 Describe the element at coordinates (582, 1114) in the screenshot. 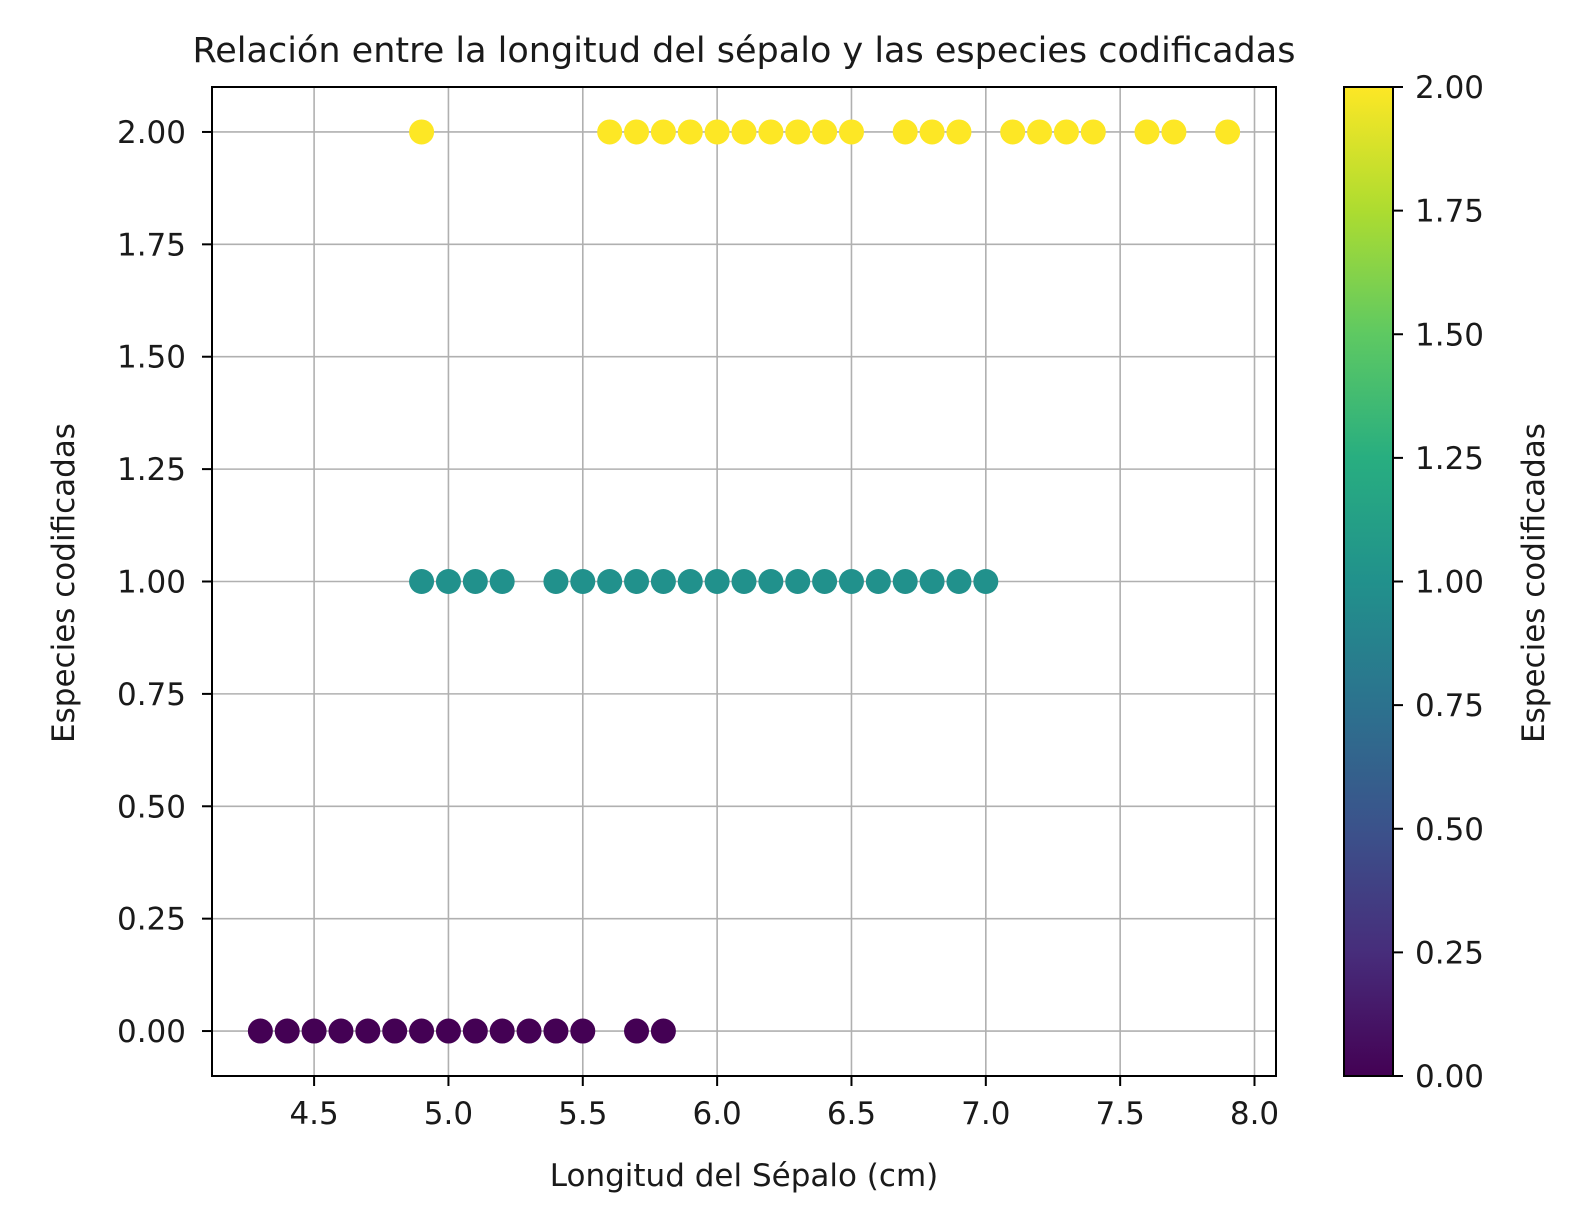

I see `x-tick-label: 5.5` at that location.